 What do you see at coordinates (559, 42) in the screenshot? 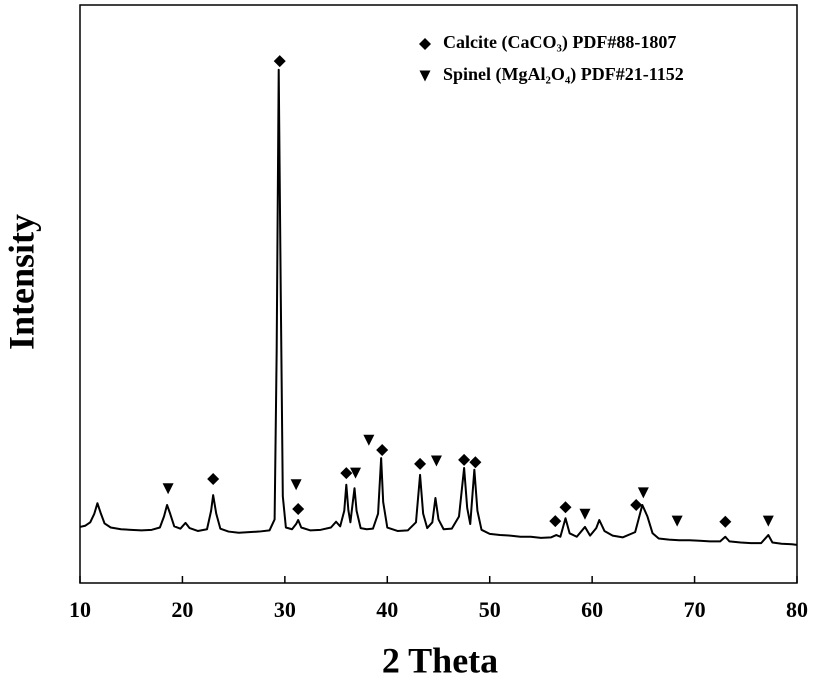
I see `legend-label: Calcite (CaCO₃) PDF#88-1807` at bounding box center [559, 42].